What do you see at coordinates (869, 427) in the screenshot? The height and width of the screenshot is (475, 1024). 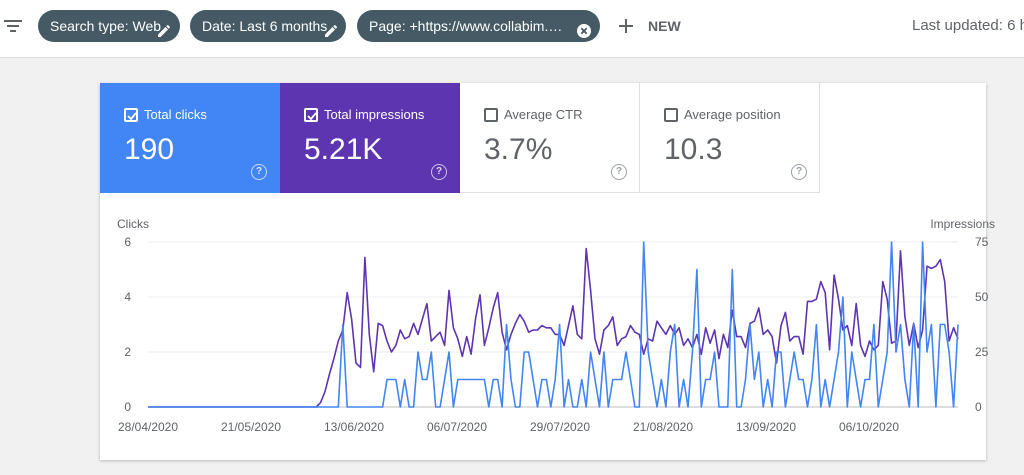 I see `x-tick-label: 06/10/2020` at bounding box center [869, 427].